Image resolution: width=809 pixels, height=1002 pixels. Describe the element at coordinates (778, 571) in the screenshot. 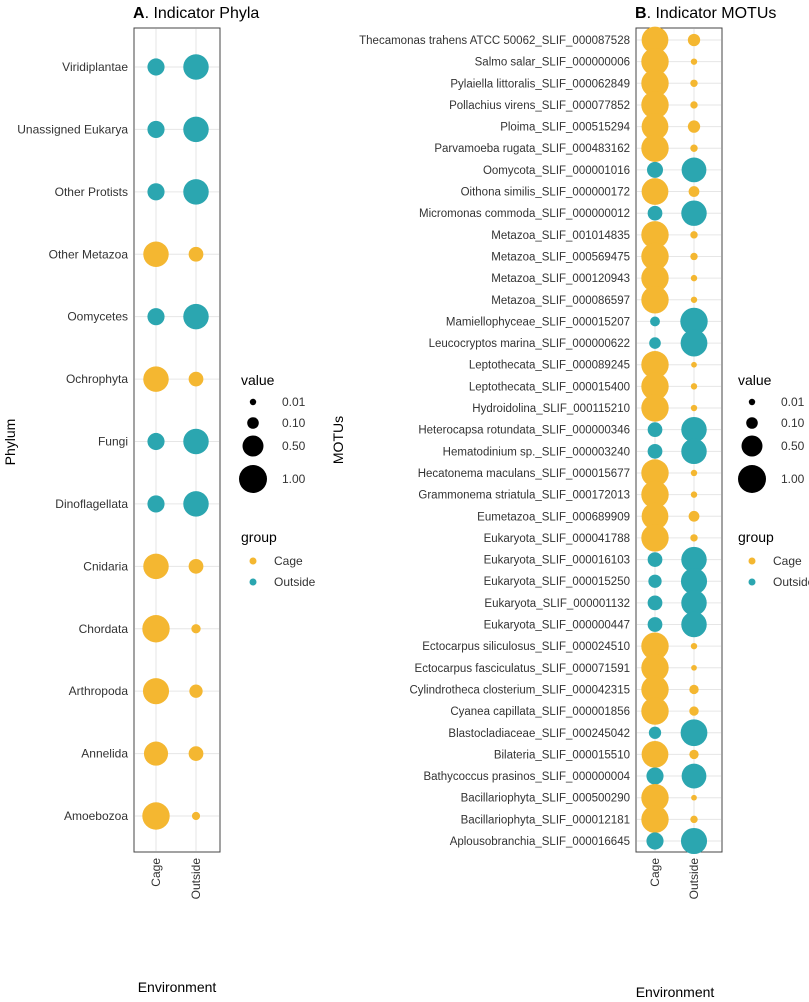

I see `legend-b-group-entries: Cage Outside` at that location.